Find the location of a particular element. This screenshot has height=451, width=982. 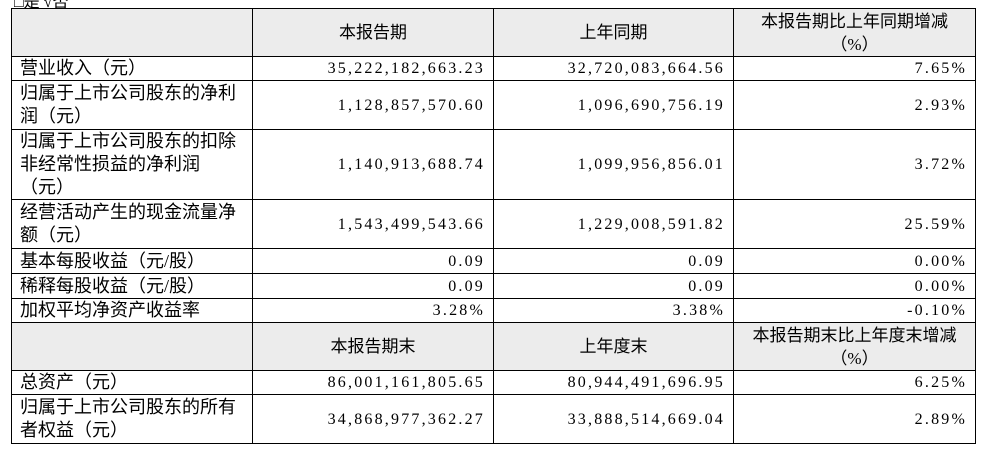

value-cell: 34,868,977,362.27 is located at coordinates (373, 419).